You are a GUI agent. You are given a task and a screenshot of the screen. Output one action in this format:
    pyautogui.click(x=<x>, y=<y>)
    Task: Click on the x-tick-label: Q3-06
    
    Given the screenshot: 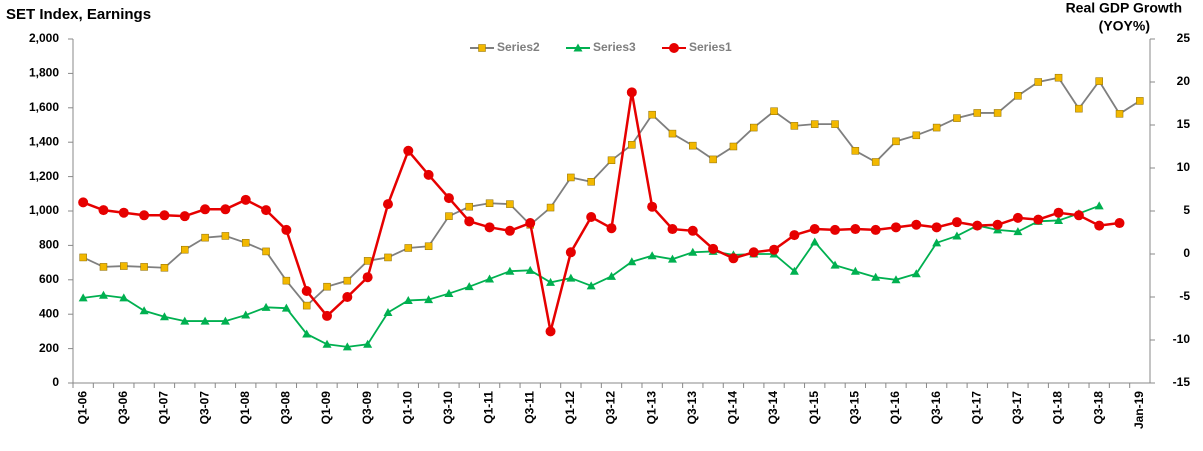 What is the action you would take?
    pyautogui.click(x=123, y=408)
    